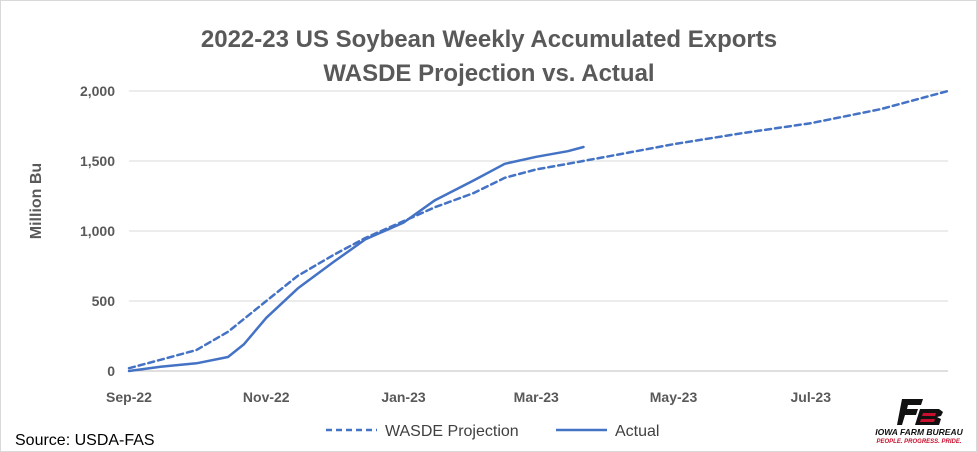  What do you see at coordinates (266, 397) in the screenshot?
I see `x-tick-label: Nov-22` at bounding box center [266, 397].